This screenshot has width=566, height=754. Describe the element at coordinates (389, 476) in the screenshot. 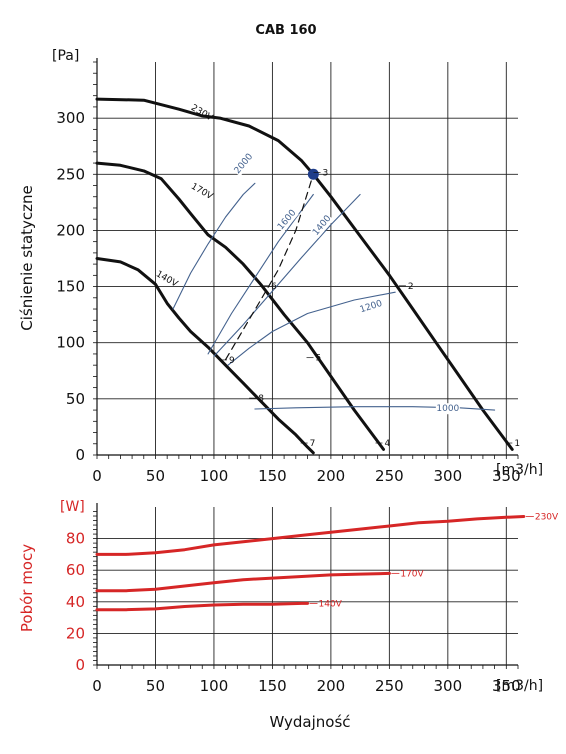

I see `pressure-x-tick-label: 250` at that location.